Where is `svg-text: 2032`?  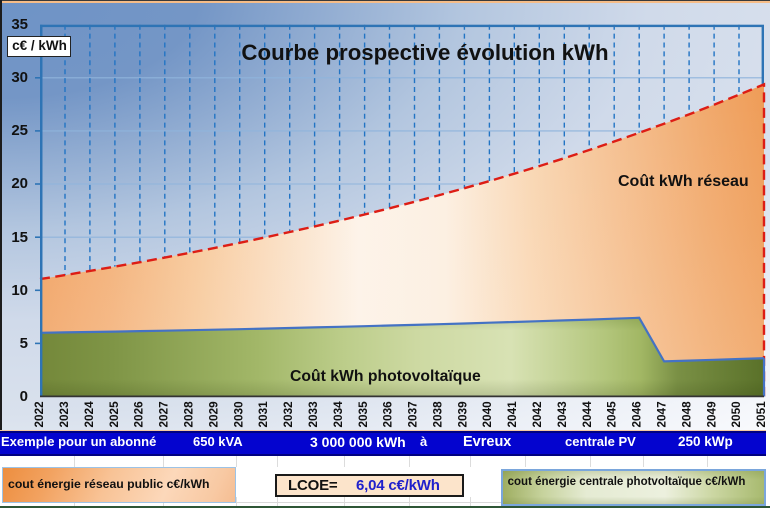 svg-text: 2032 is located at coordinates (288, 414).